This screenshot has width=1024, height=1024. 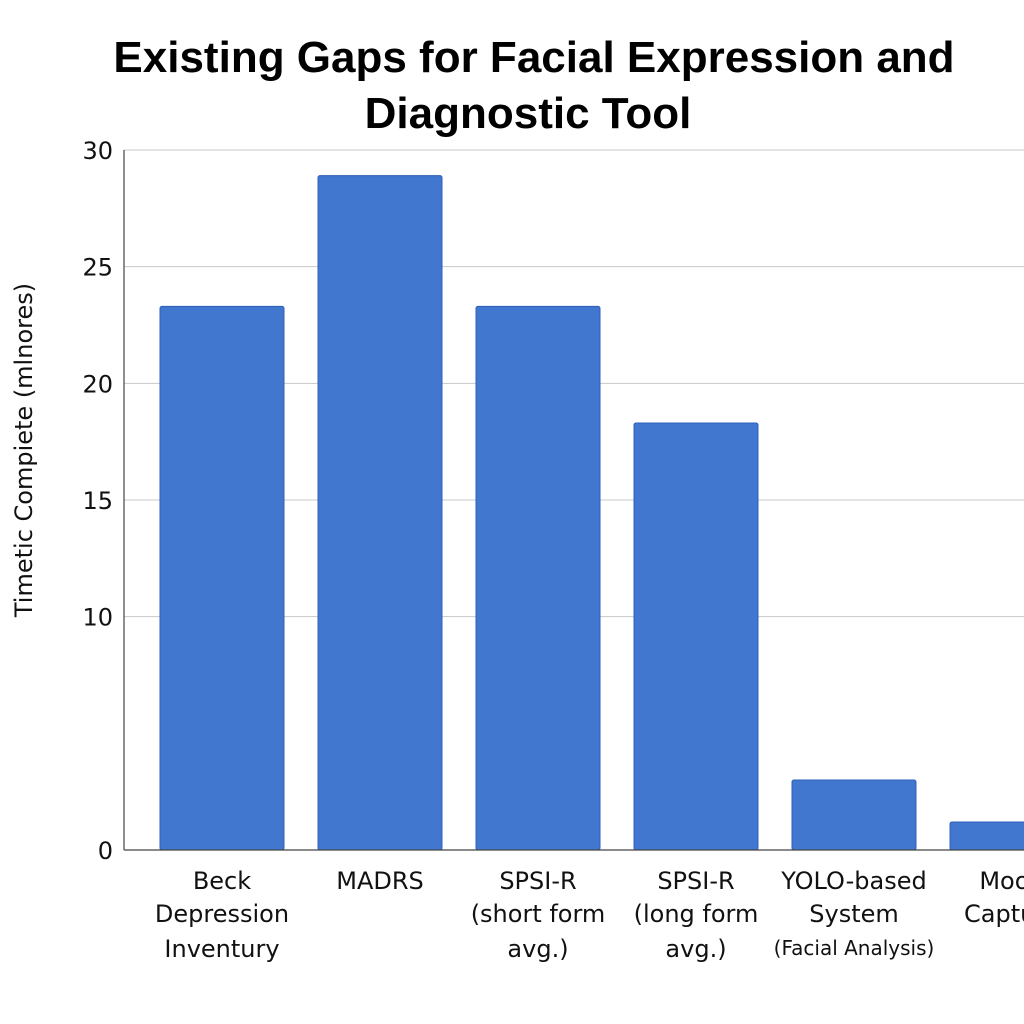 What do you see at coordinates (24, 450) in the screenshot?
I see `y-axis-label: Timetic Compiete (mlnores)` at bounding box center [24, 450].